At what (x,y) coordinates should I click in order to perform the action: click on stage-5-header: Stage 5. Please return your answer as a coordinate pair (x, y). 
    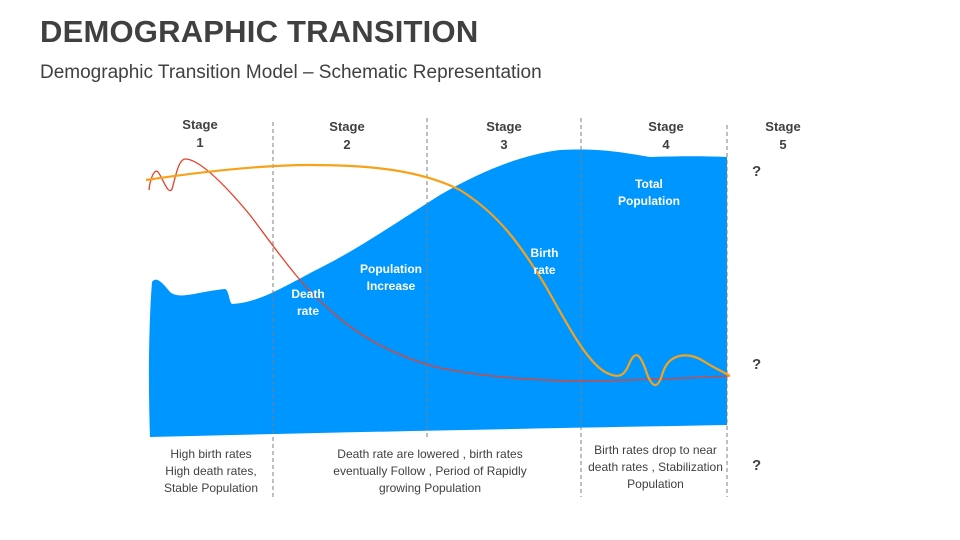
    Looking at the image, I should click on (783, 136).